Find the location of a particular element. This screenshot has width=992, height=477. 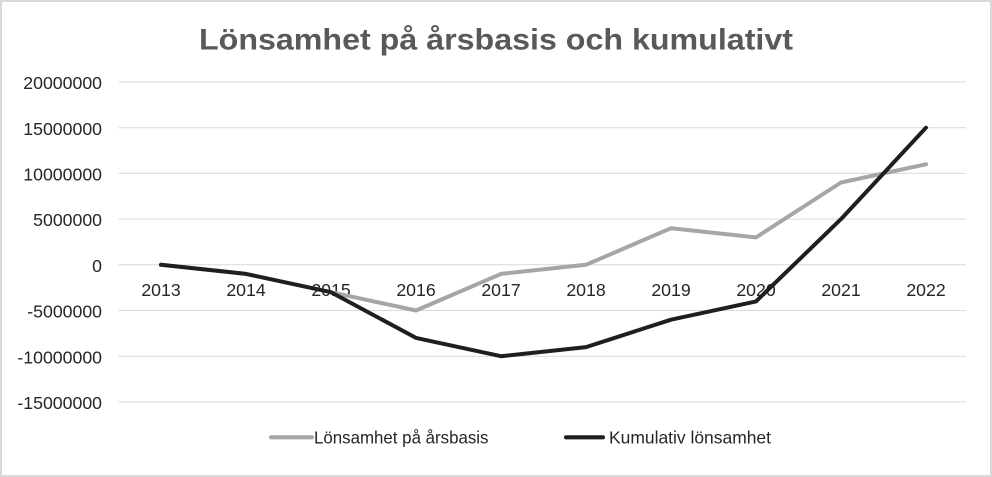

svg-text: -15000000 is located at coordinates (59, 403).